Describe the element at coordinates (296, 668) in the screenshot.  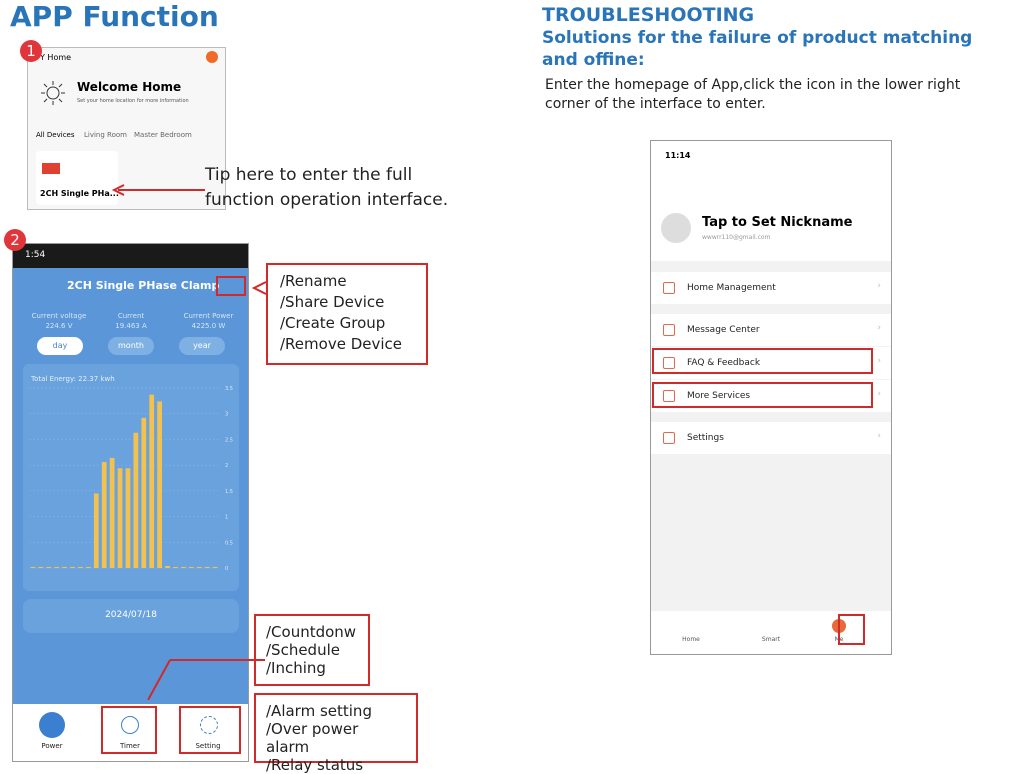
I see `callout-line: /Inching` at that location.